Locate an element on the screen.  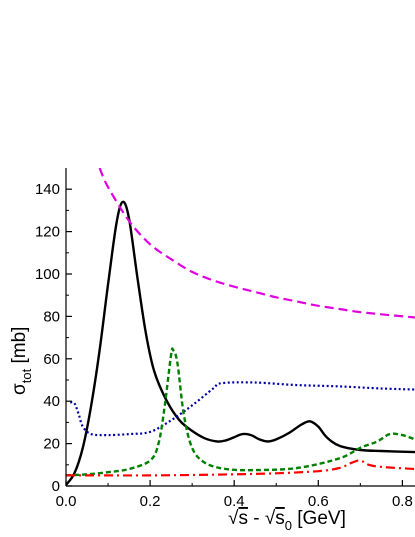
x-tick-label: 0.0 is located at coordinates (66, 501).